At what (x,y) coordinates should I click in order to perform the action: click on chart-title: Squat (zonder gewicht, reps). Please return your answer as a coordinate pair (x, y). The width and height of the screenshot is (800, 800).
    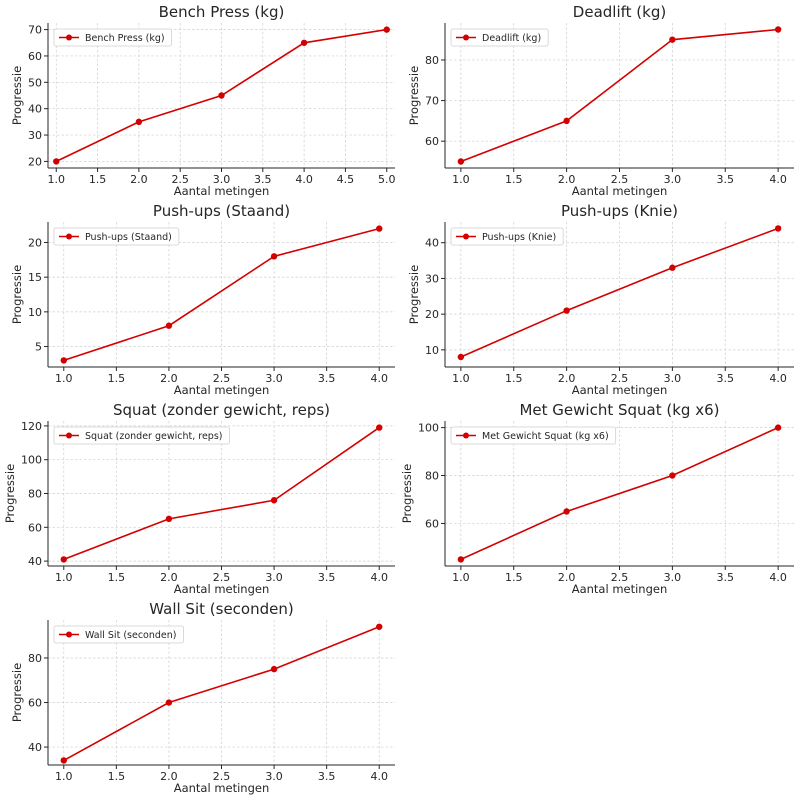
    Looking at the image, I should click on (221, 410).